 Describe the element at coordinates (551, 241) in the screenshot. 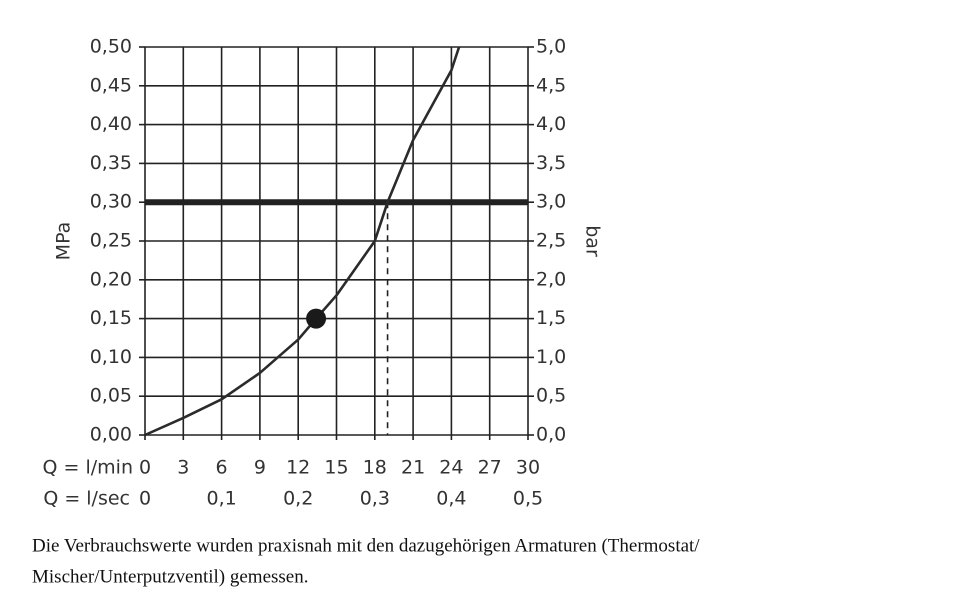

I see `y2-tick-label: 2,5` at that location.